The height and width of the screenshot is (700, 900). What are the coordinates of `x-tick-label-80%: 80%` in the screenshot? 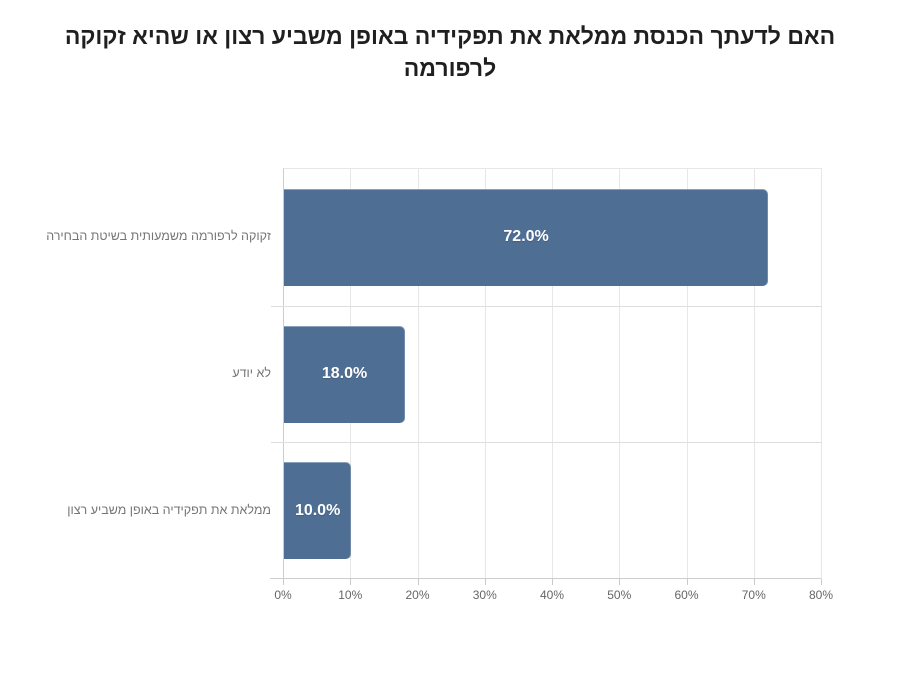 It's located at (821, 595).